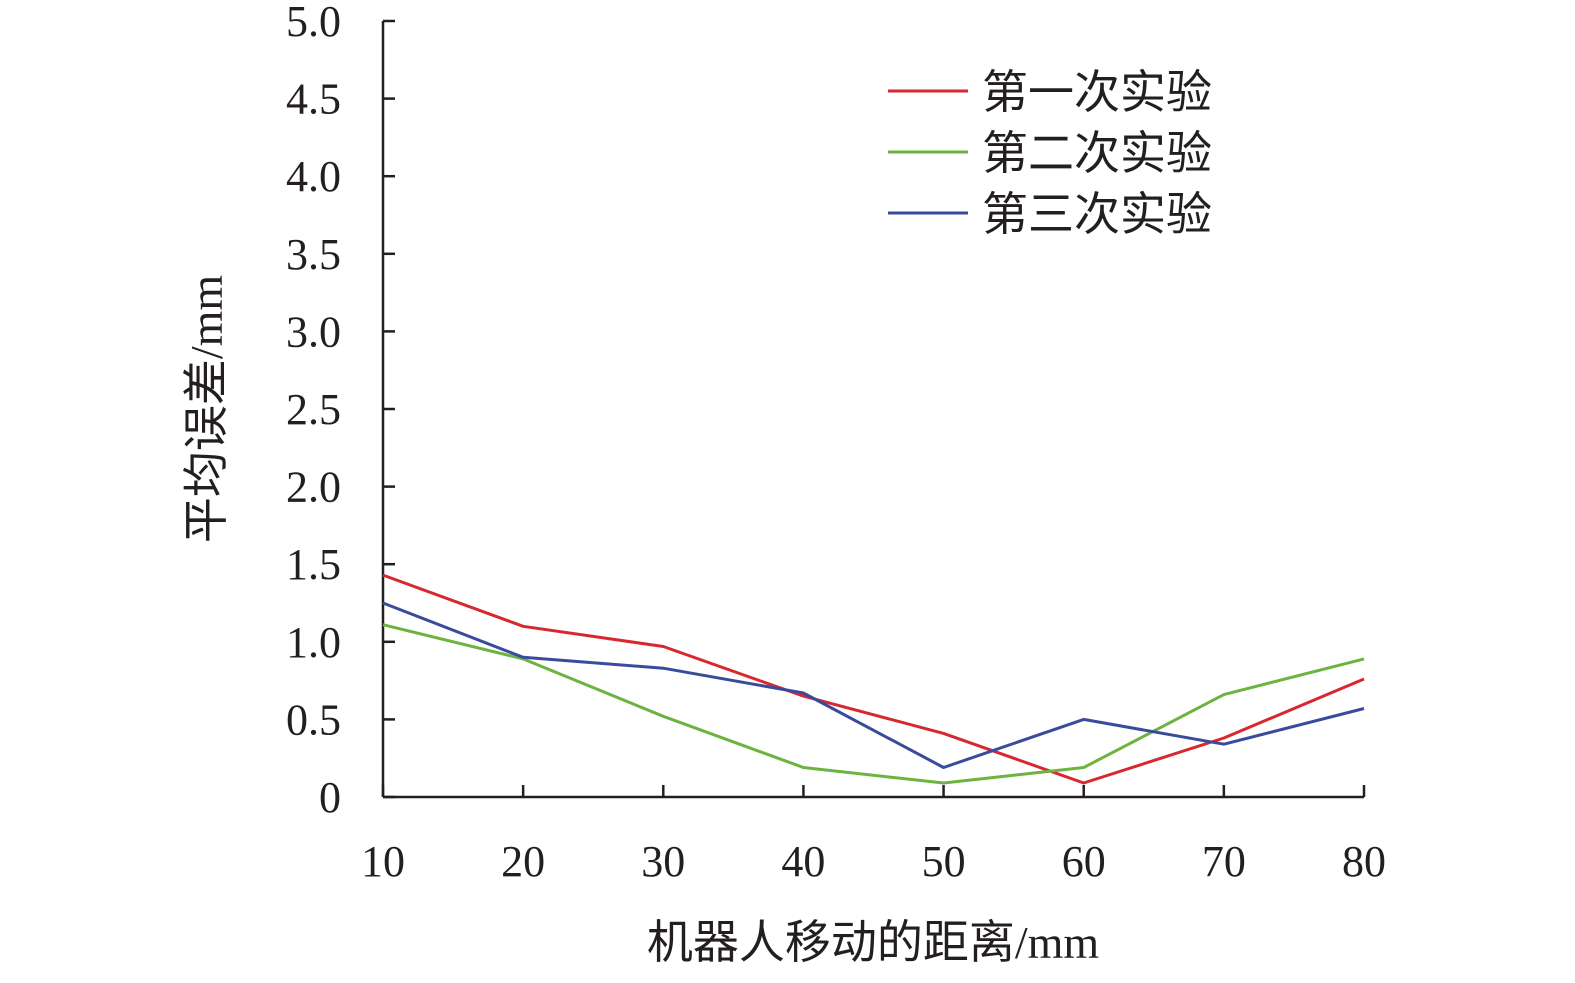  Describe the element at coordinates (523, 861) in the screenshot. I see `x-tick-label: 20` at that location.